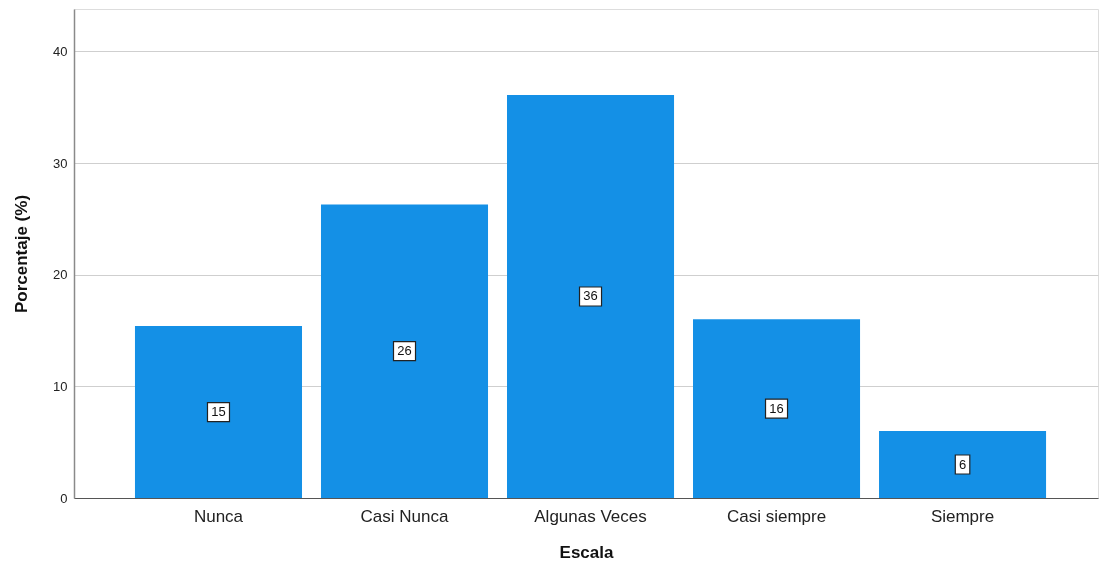 This screenshot has width=1100, height=568. What do you see at coordinates (218, 516) in the screenshot?
I see `x-tick-label: Nunca` at bounding box center [218, 516].